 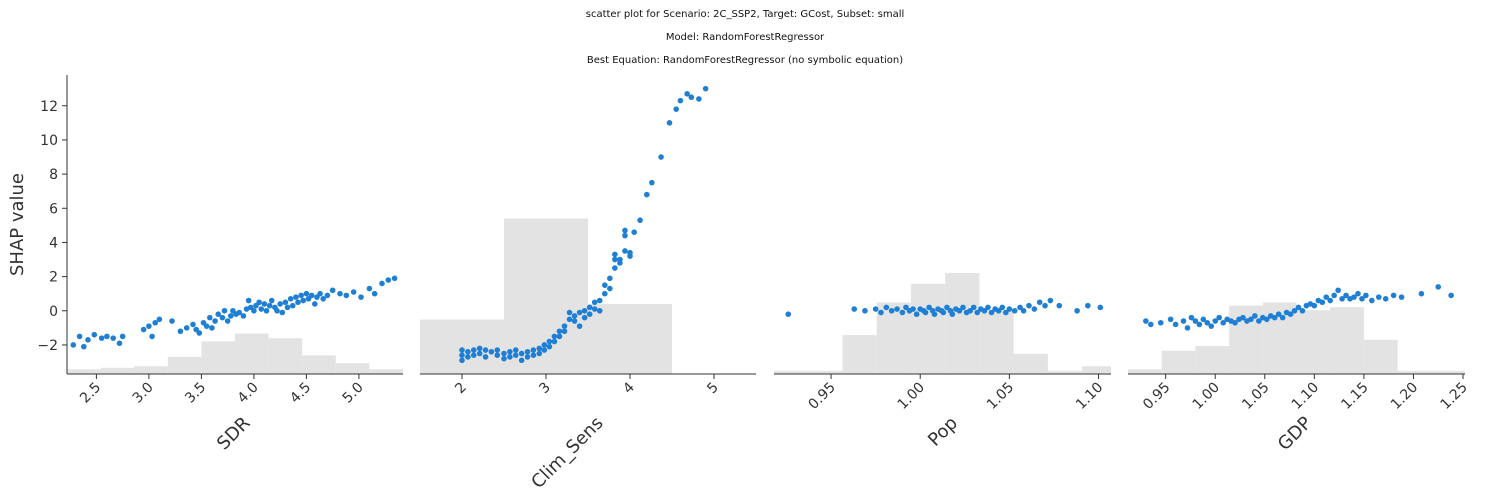 I want to click on panel-gdp-x-tick-label: 1.25, so click(x=1453, y=396).